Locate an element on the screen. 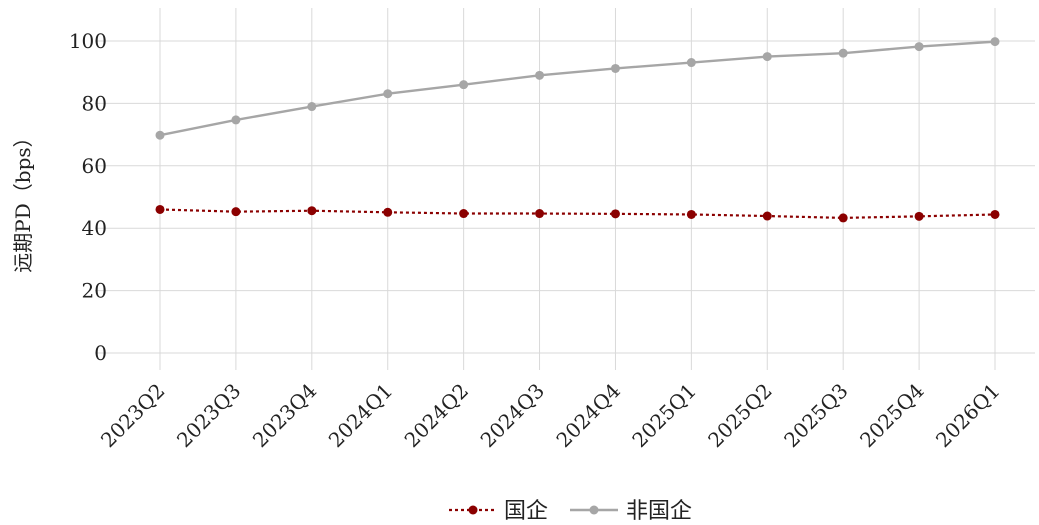  x-tick-label: 2026Q1 is located at coordinates (968, 416).